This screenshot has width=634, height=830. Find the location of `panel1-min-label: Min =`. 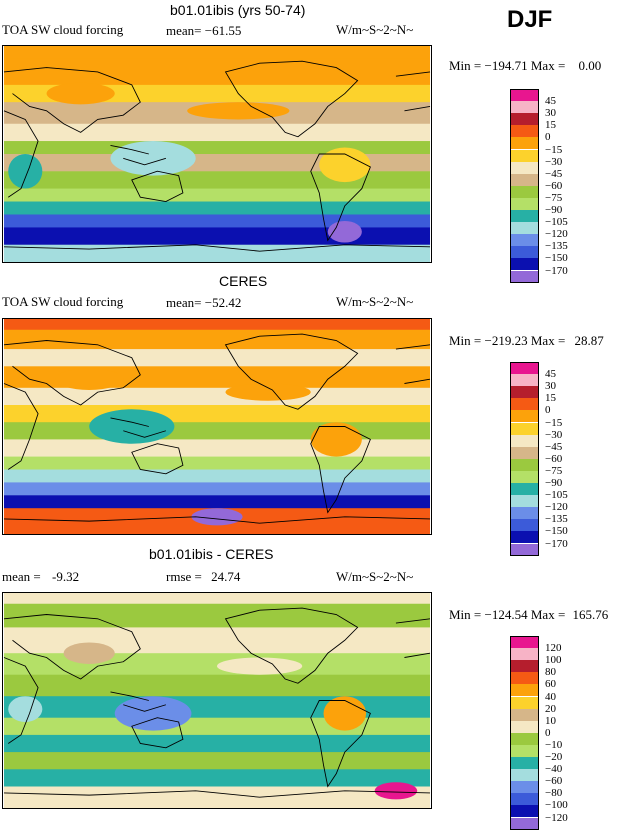

panel1-min-label: Min = is located at coordinates (465, 65).